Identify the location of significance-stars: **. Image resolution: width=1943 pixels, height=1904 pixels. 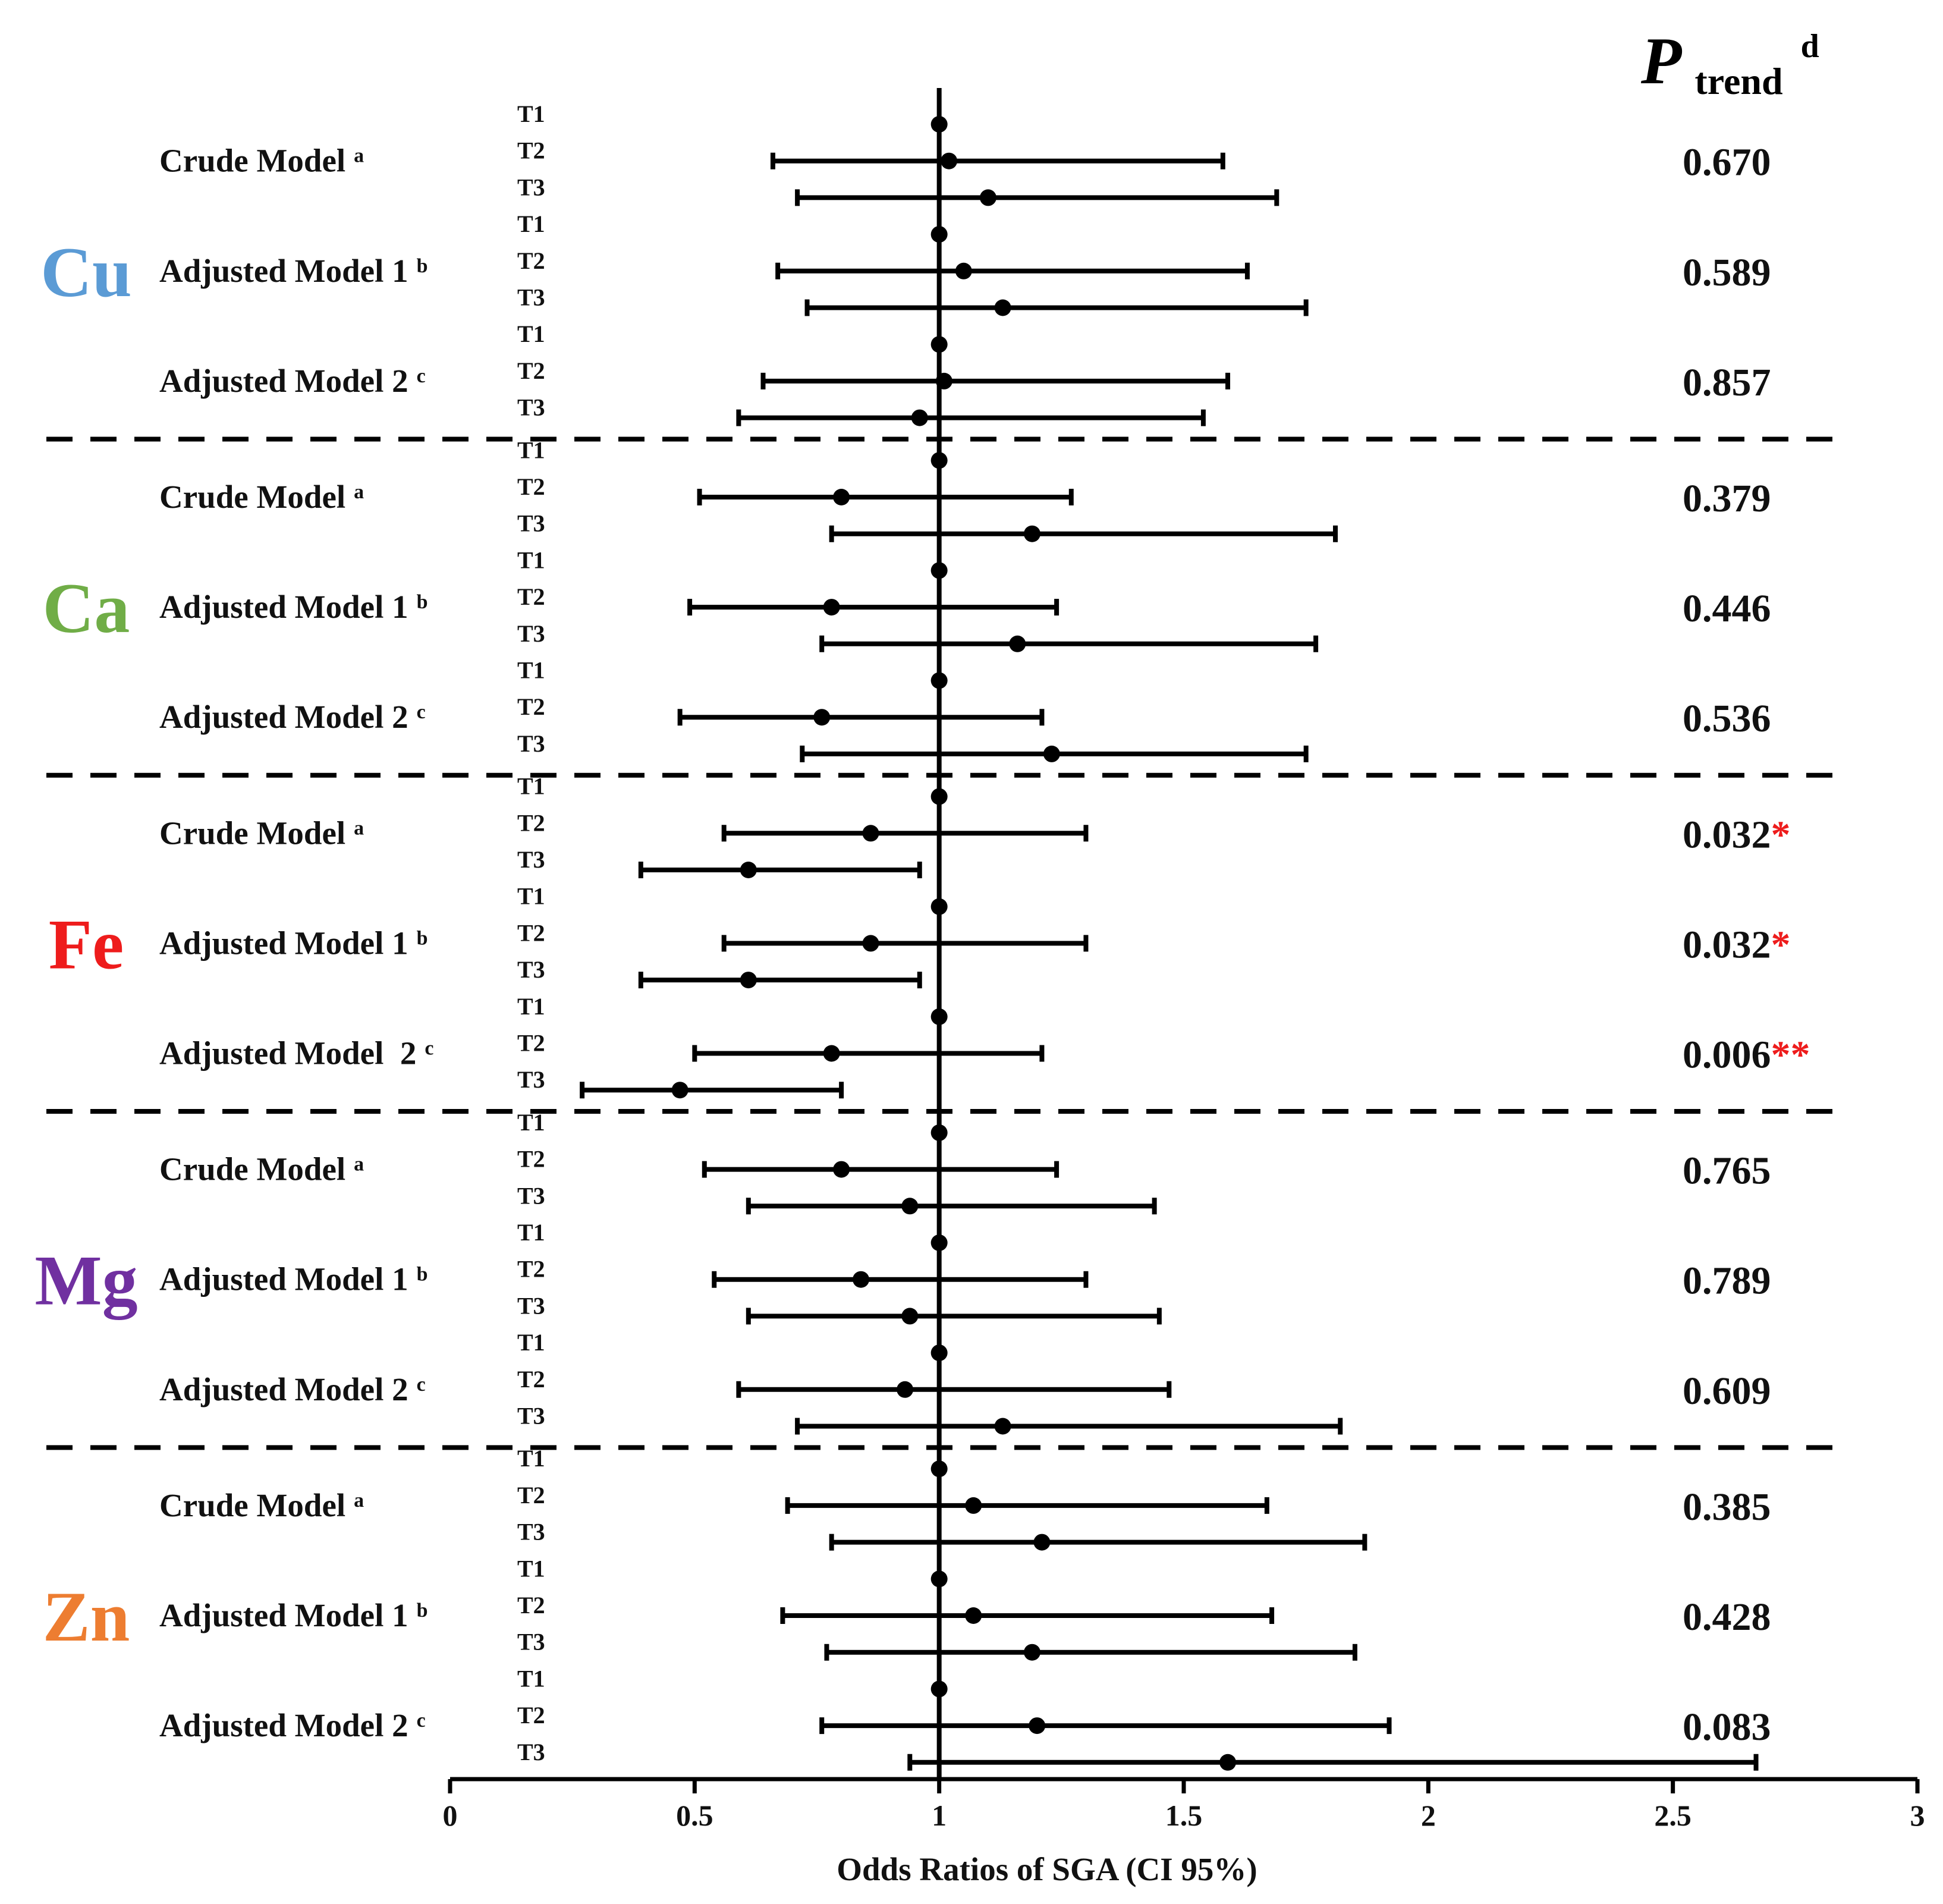
(1790, 1055).